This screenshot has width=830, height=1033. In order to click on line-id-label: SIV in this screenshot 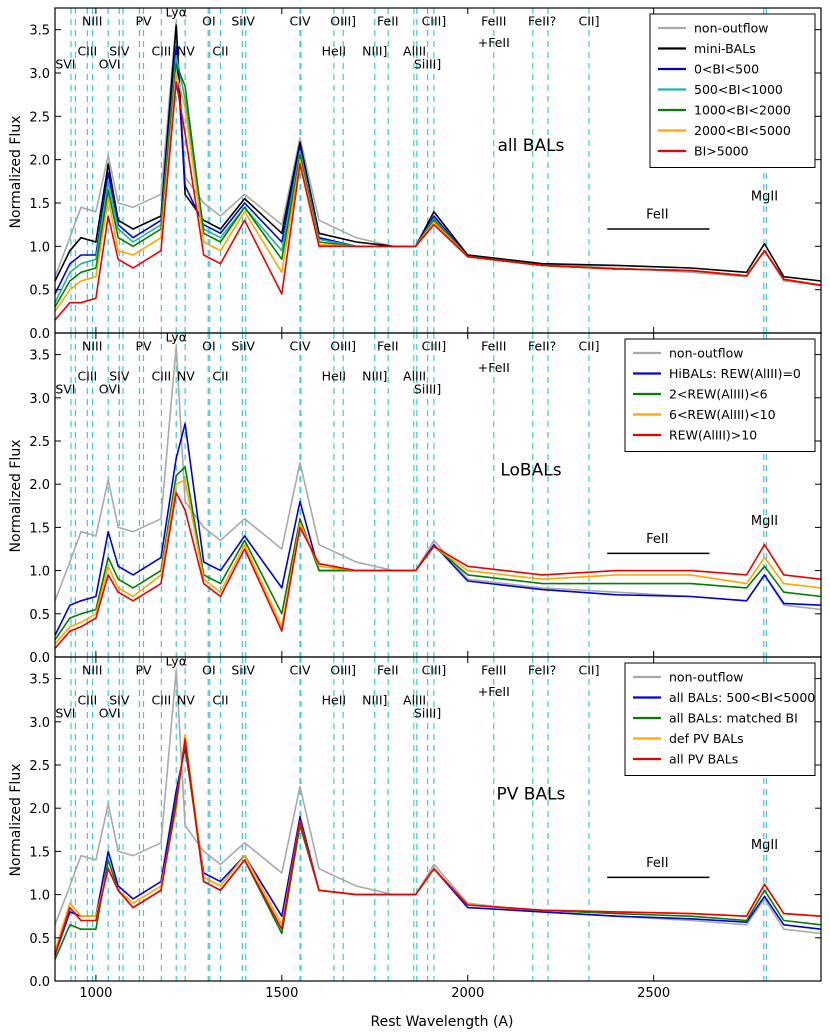, I will do `click(119, 376)`.